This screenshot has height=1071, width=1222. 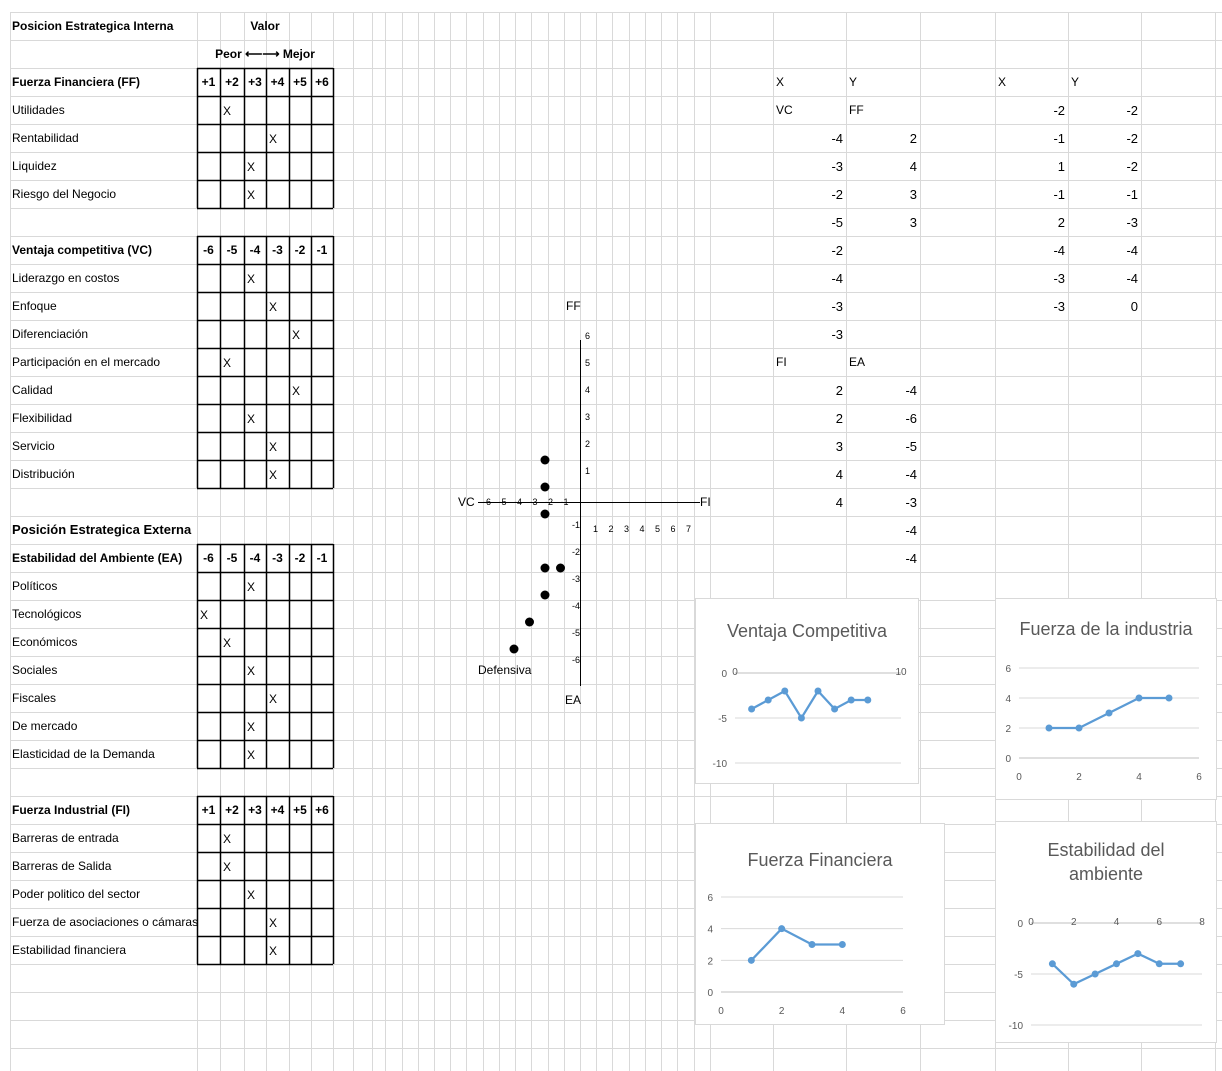 What do you see at coordinates (911, 446) in the screenshot?
I see `ea-value: -5` at bounding box center [911, 446].